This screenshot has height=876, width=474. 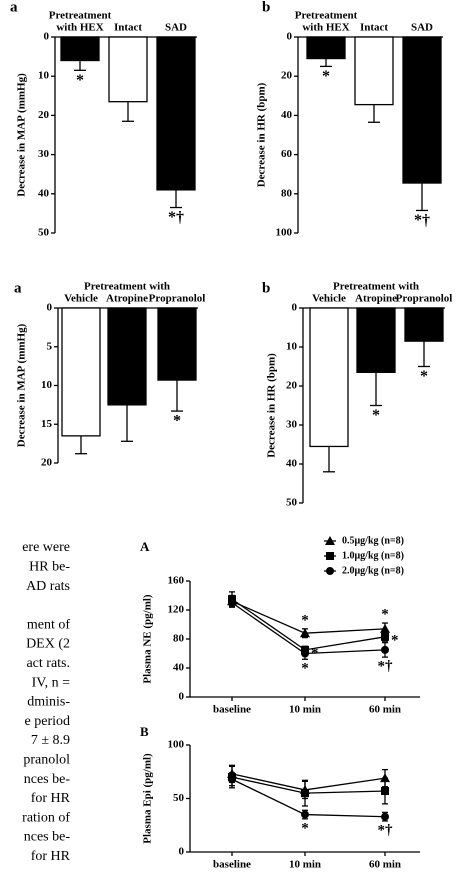 I want to click on legend-label: 2.0μg/kg (n=8), so click(x=373, y=570).